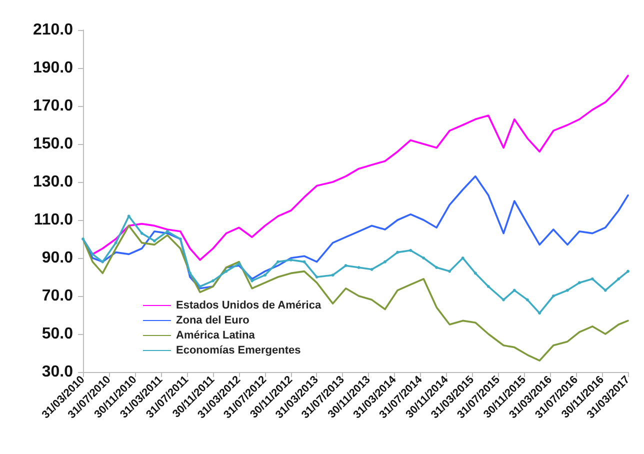 Image resolution: width=644 pixels, height=454 pixels. Describe the element at coordinates (249, 306) in the screenshot. I see `legend-label: Estados Unidos de América` at that location.